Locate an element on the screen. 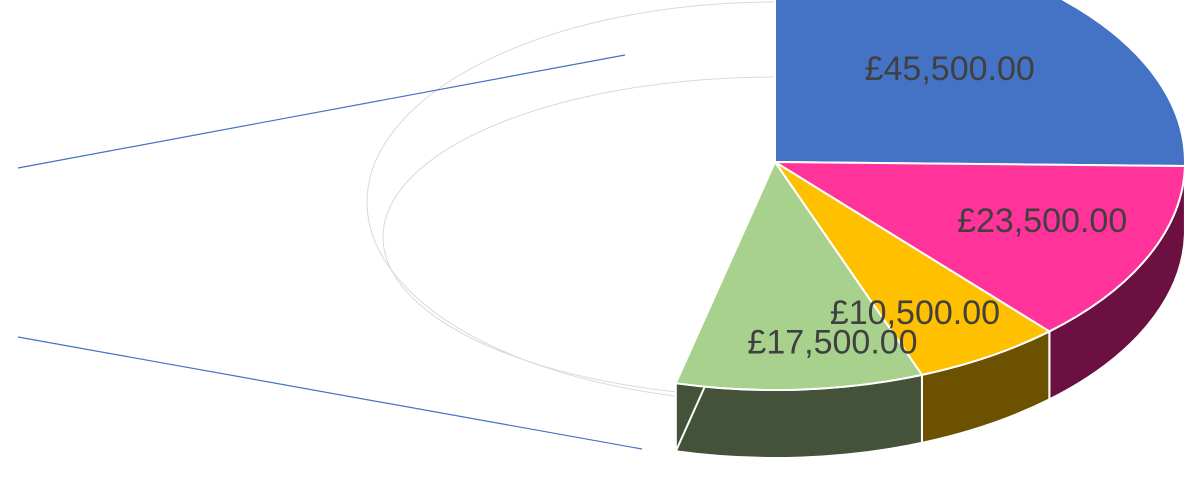 The height and width of the screenshot is (496, 1187). connector-line-upper is located at coordinates (321, 111).